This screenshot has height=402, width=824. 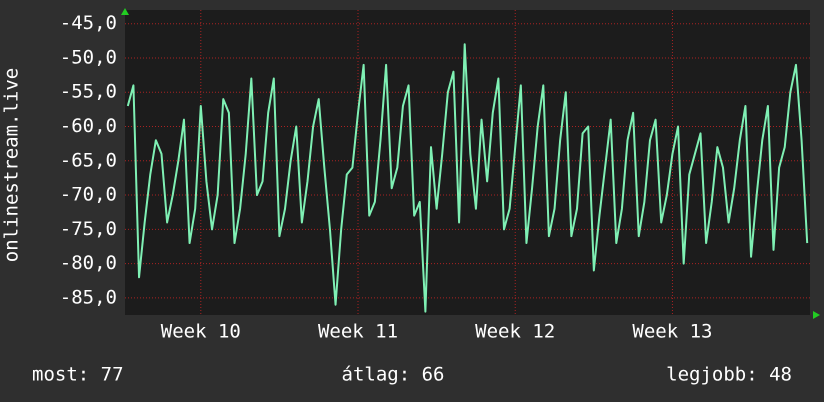 What do you see at coordinates (78, 375) in the screenshot?
I see `footer-current: most: 77` at bounding box center [78, 375].